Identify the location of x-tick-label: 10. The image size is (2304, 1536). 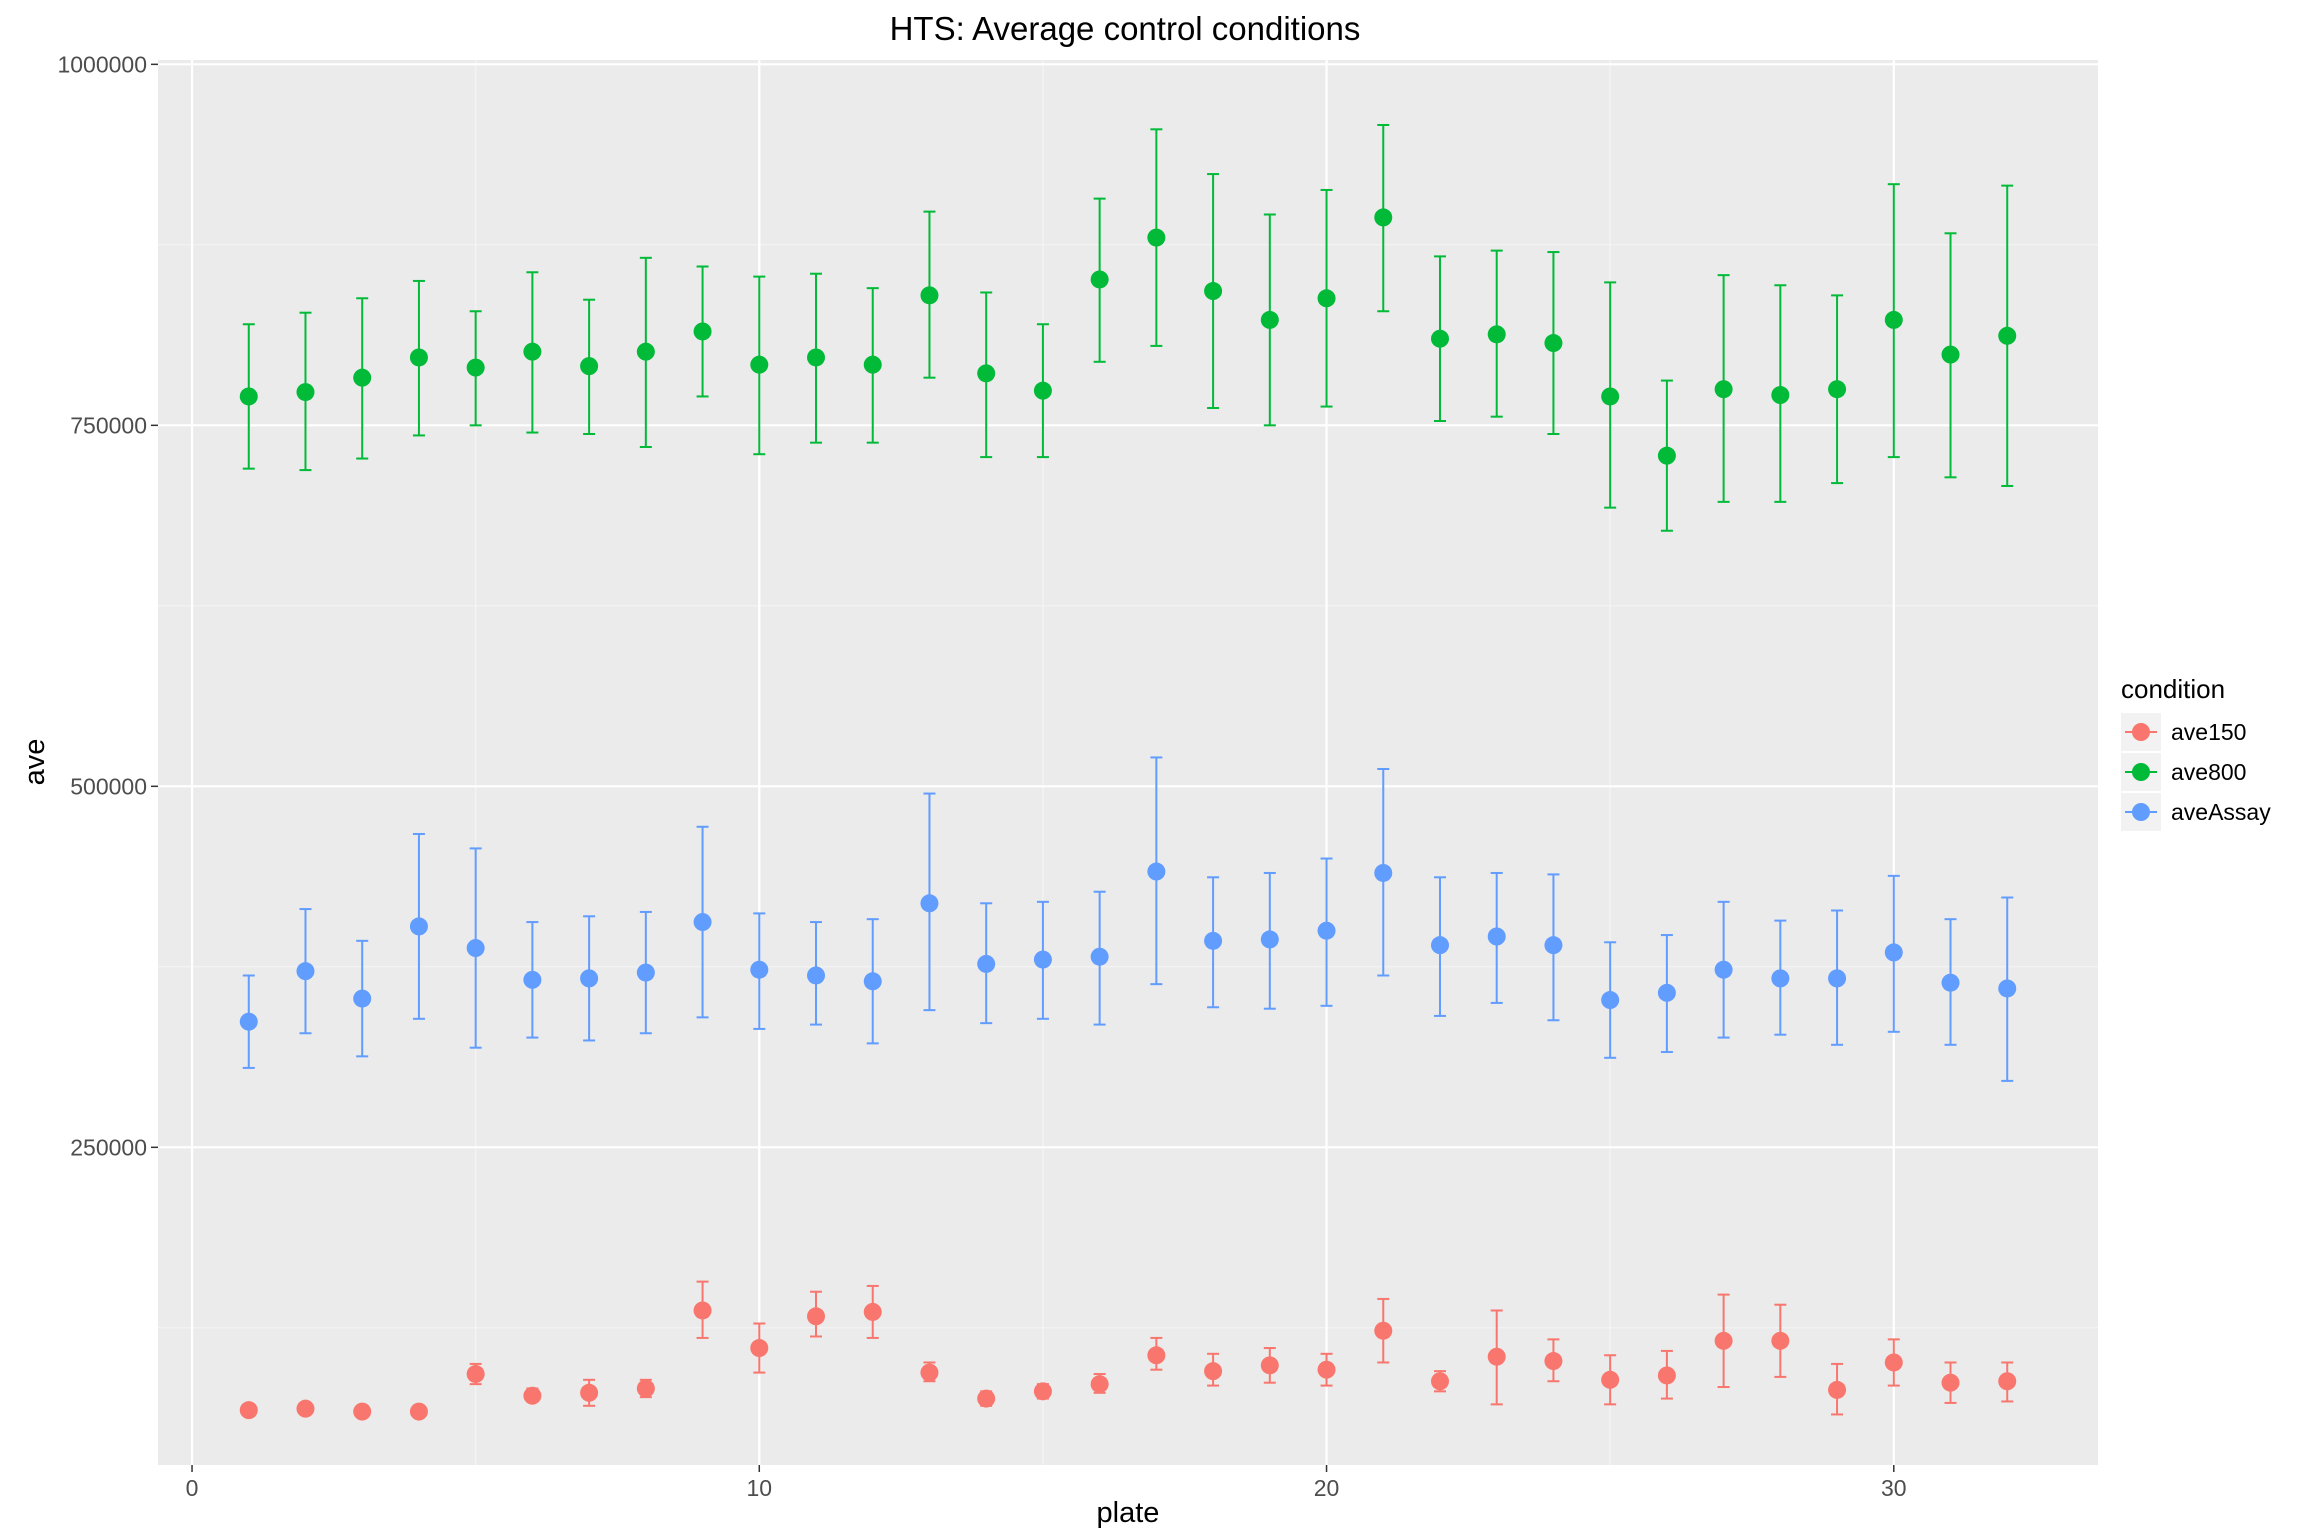
(759, 1488).